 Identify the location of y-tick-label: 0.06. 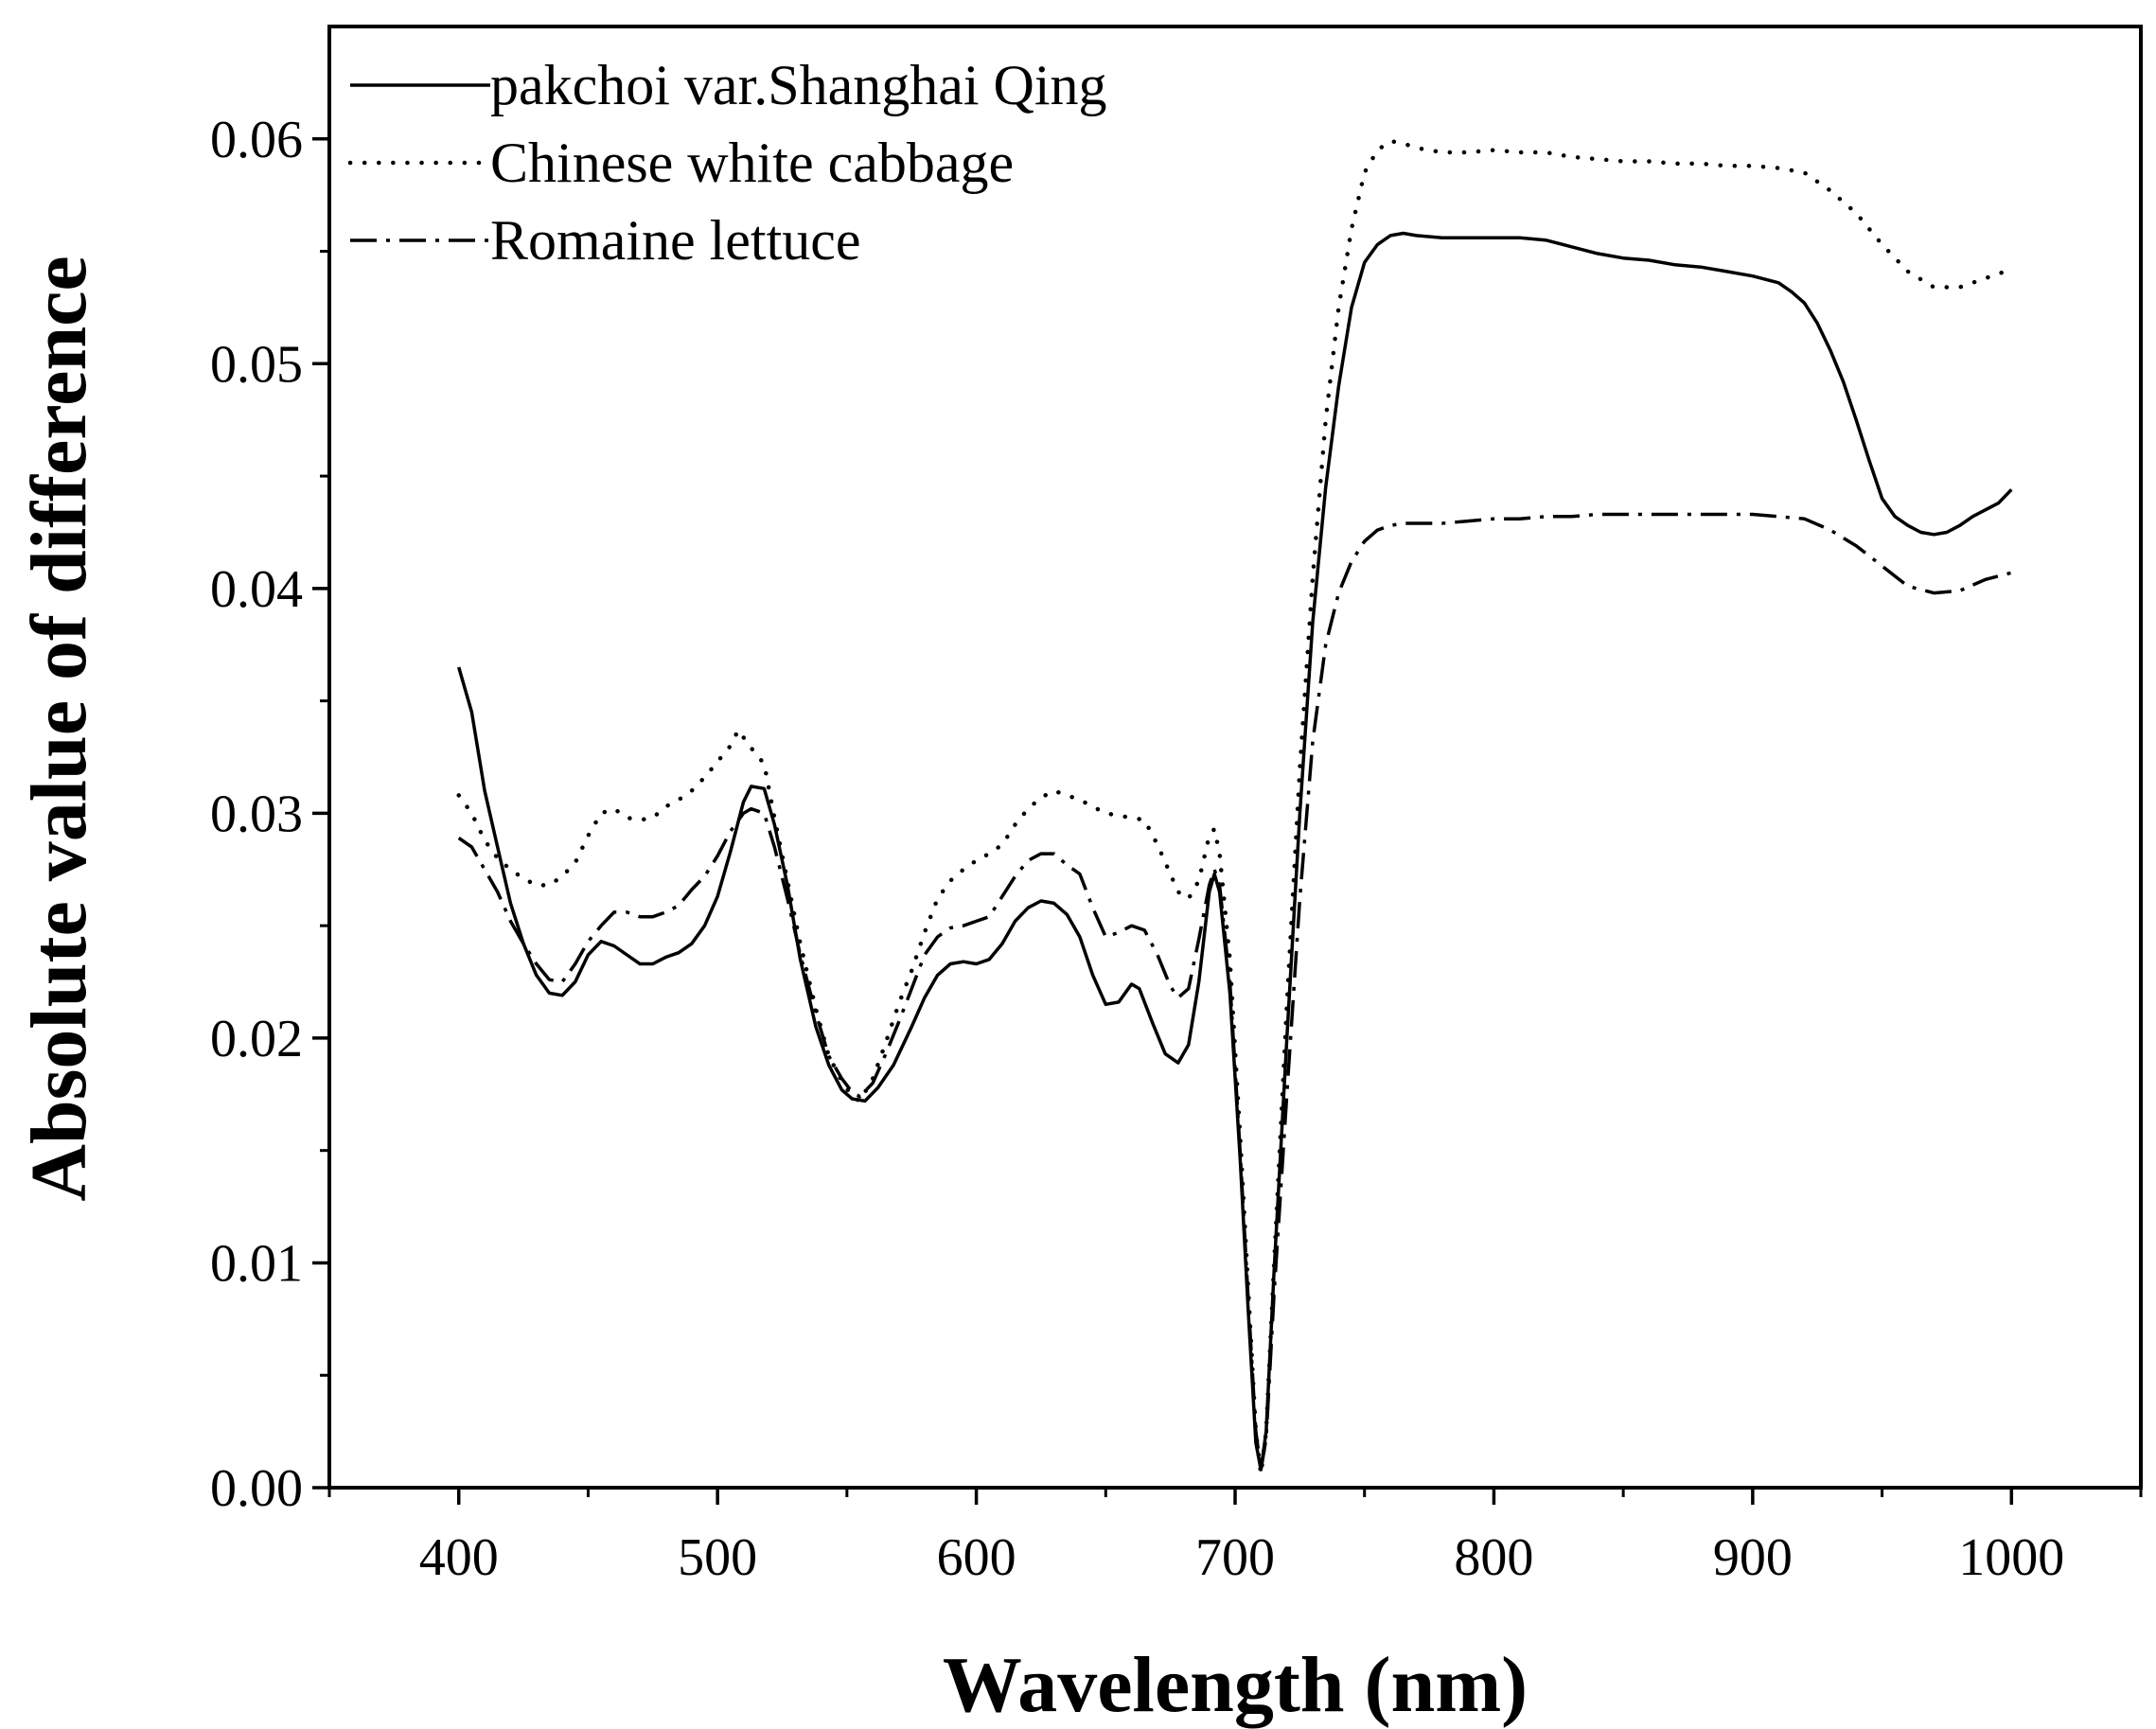
(256, 140).